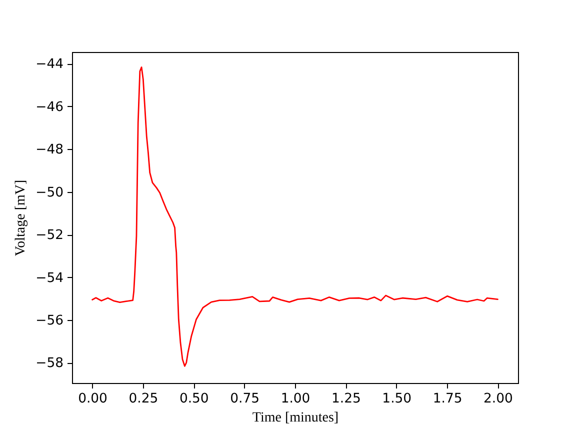 This screenshot has height=432, width=576. I want to click on y-tick-label: −56, so click(50, 321).